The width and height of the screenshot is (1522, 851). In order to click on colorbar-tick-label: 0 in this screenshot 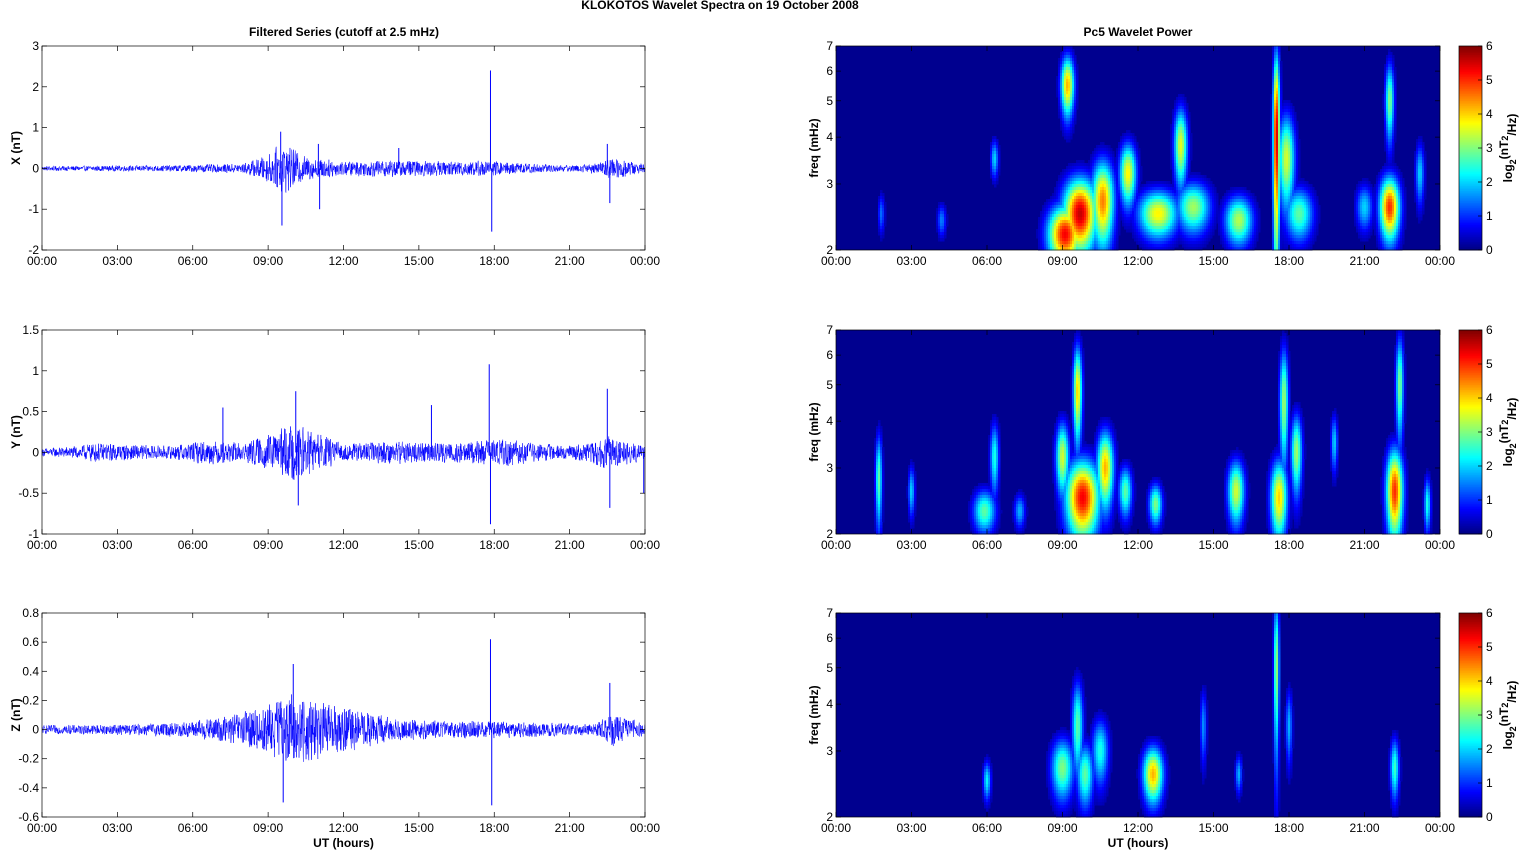, I will do `click(1489, 250)`.